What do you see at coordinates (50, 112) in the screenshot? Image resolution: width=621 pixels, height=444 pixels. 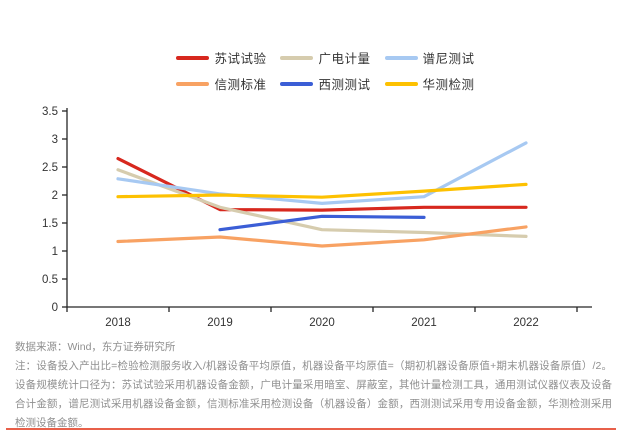 I see `y-axis-tick-label: 3.5` at bounding box center [50, 112].